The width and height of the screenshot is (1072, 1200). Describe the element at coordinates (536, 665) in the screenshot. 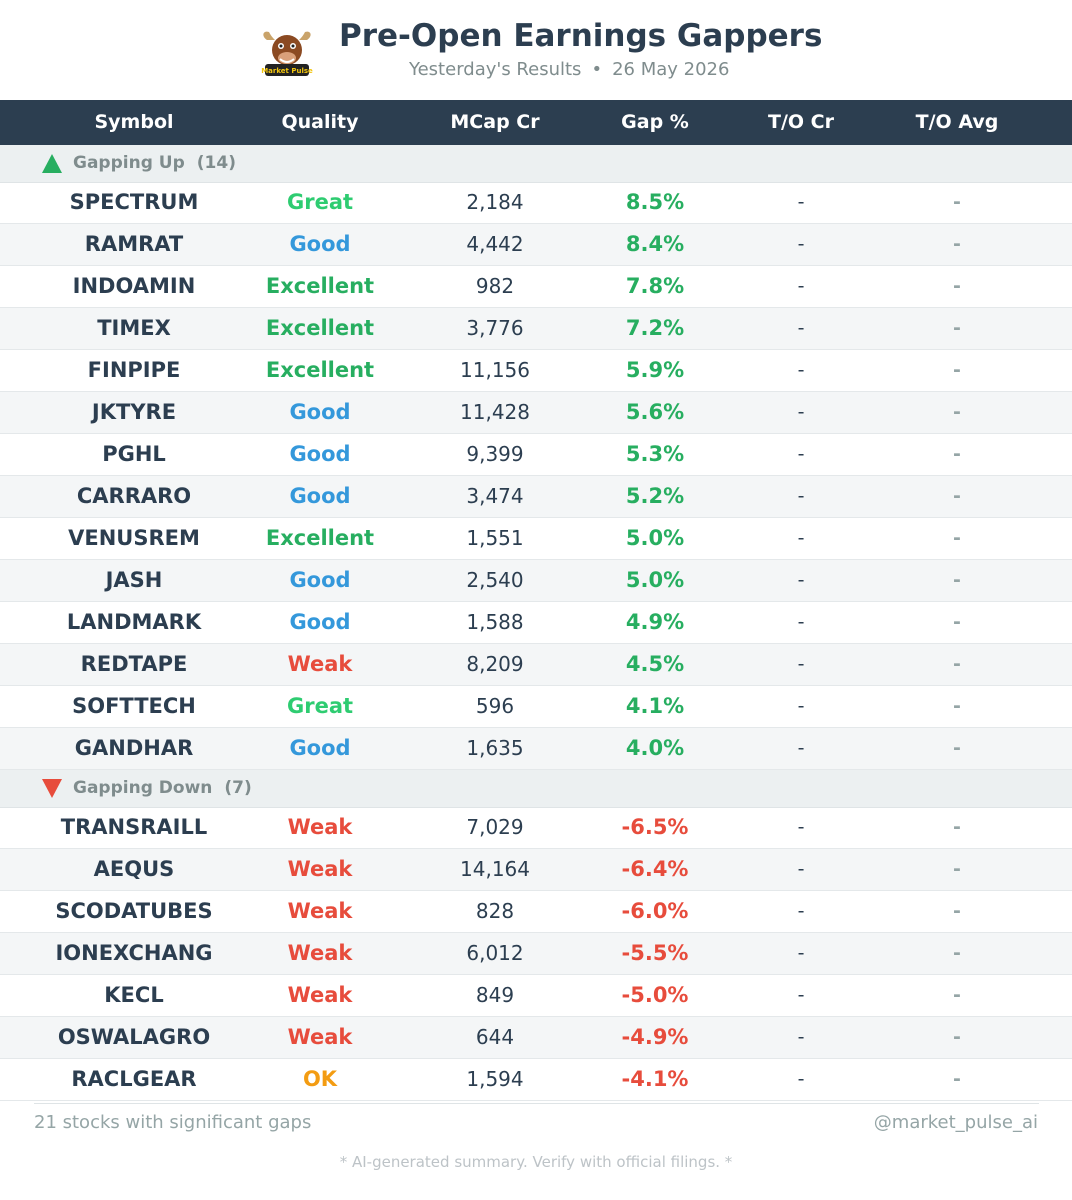

I see `table-row: REDTAPE Weak 8,209 4.5% - -` at that location.